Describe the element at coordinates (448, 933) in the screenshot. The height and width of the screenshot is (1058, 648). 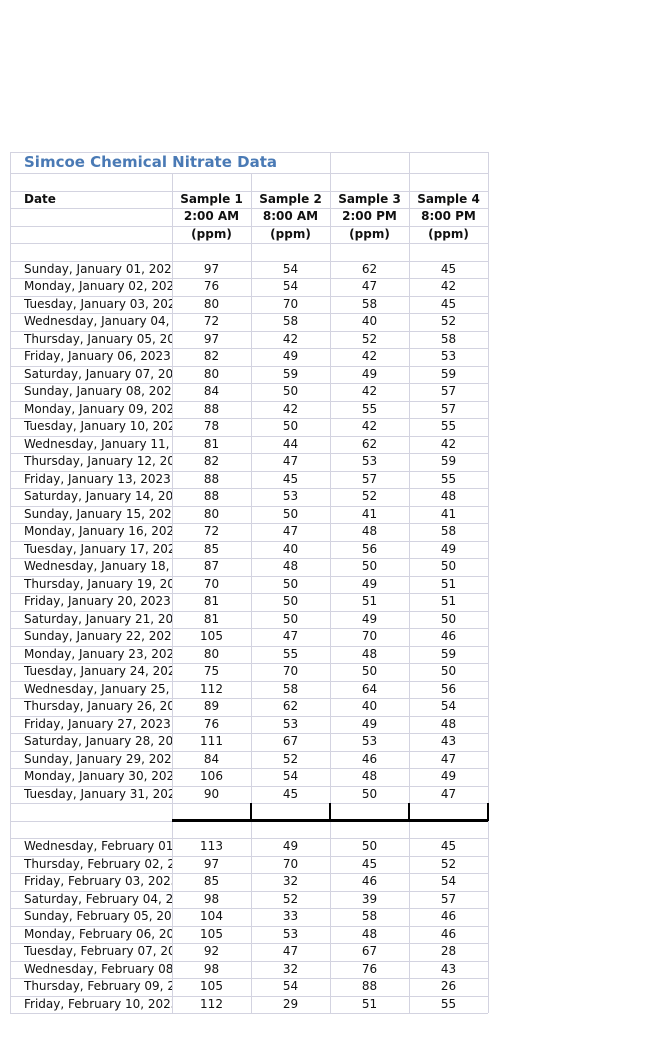
I see `value-cell: 46` at that location.